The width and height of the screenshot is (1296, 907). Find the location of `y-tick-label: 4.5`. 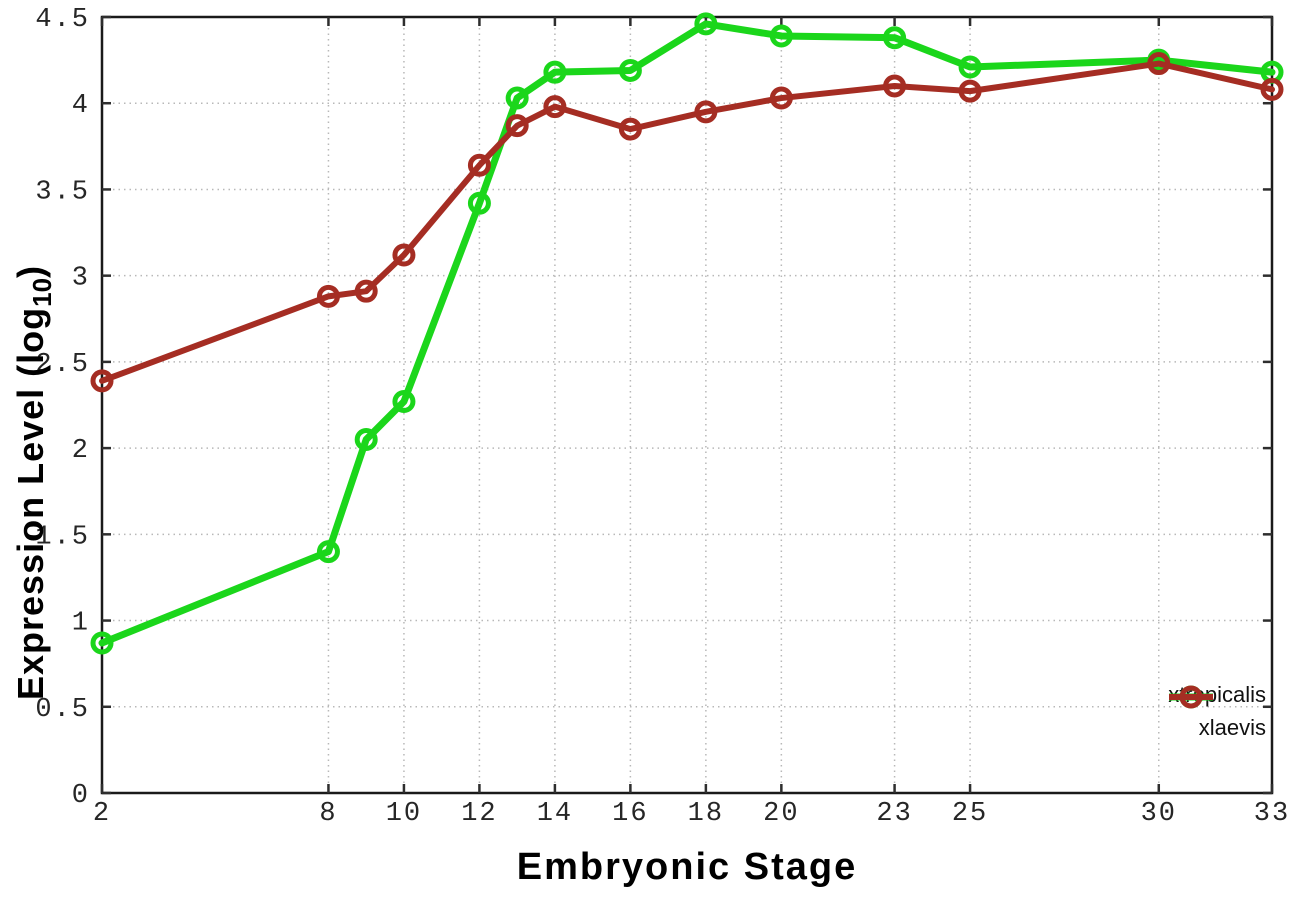

y-tick-label: 4.5 is located at coordinates (62, 20).